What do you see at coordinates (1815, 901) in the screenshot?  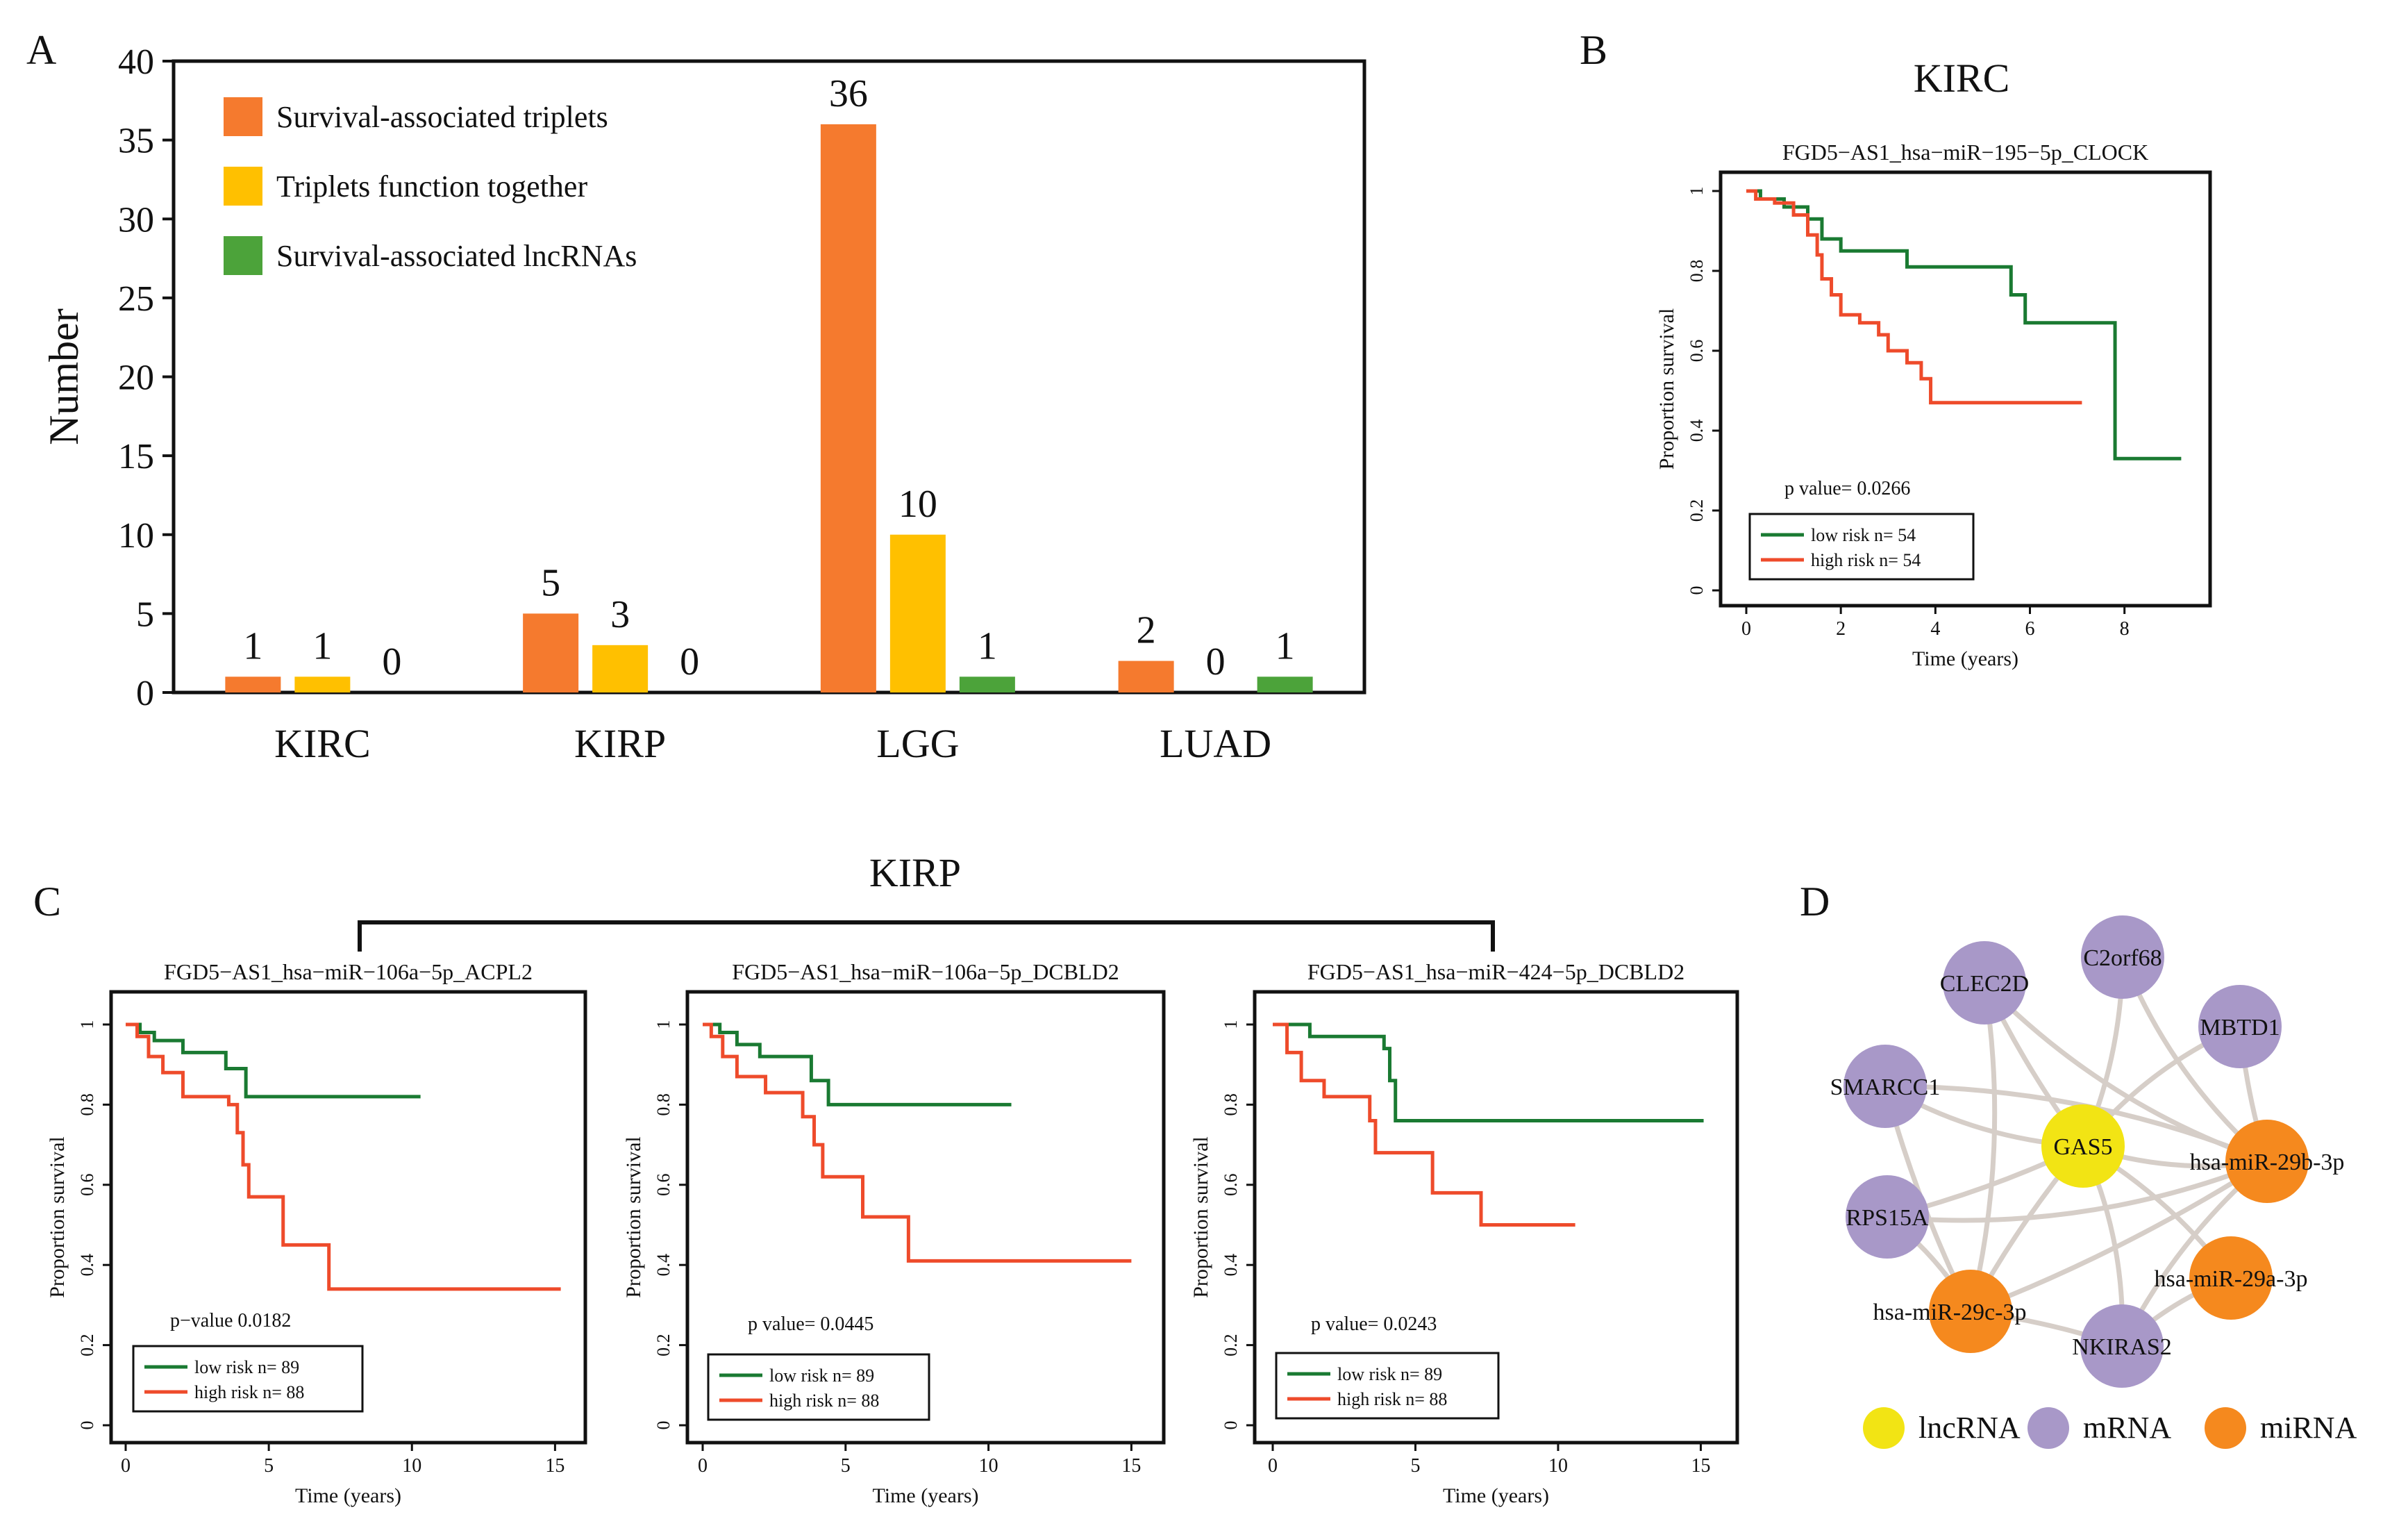 I see `panel-label-d: D` at bounding box center [1815, 901].